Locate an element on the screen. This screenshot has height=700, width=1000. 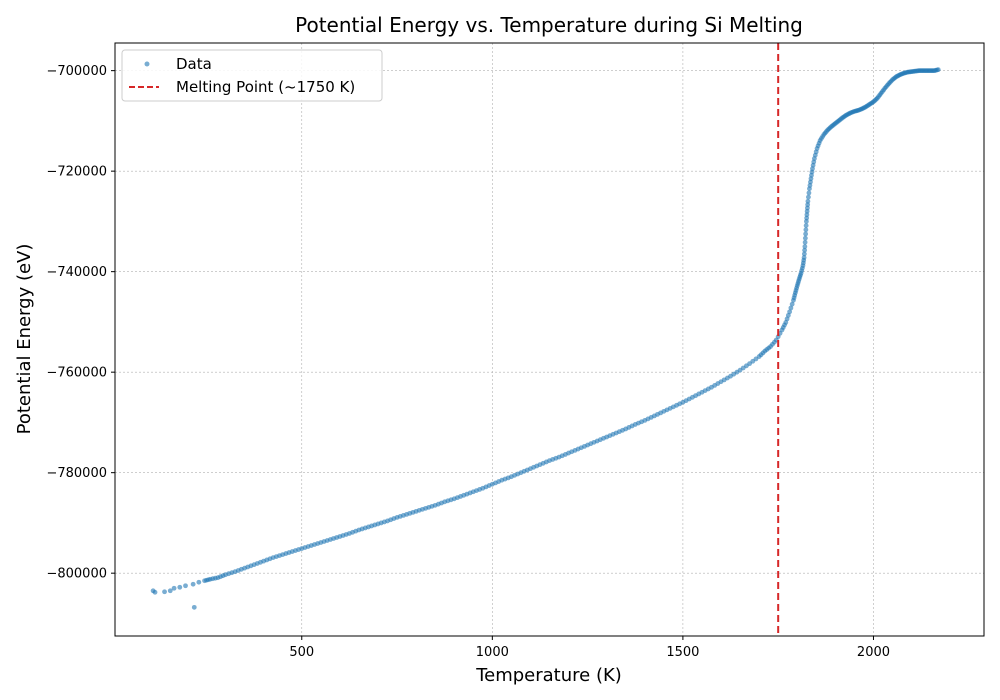
y-tick-label: −720000 is located at coordinates (76, 172).